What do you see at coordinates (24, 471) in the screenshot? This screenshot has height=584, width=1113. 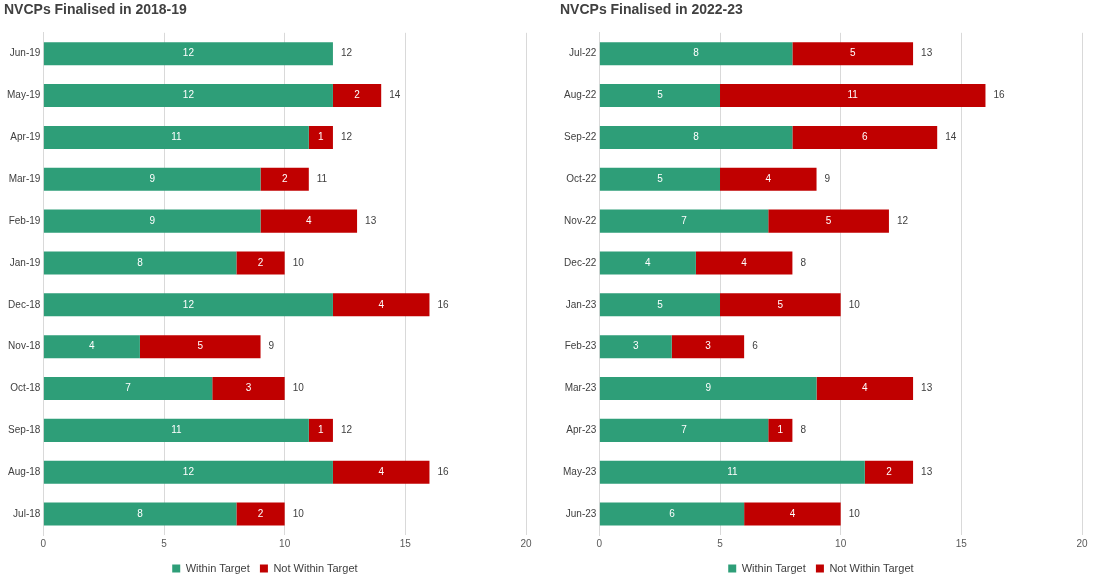 I see `y-tick-label: Aug-18` at bounding box center [24, 471].